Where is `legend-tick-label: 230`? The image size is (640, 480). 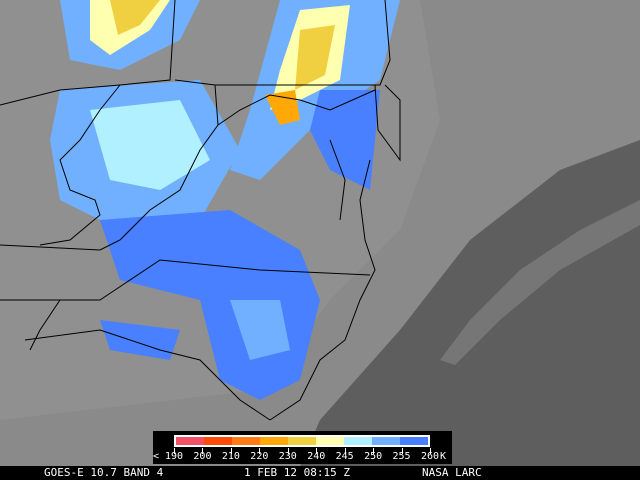 legend-tick-label: 230 is located at coordinates (287, 456).